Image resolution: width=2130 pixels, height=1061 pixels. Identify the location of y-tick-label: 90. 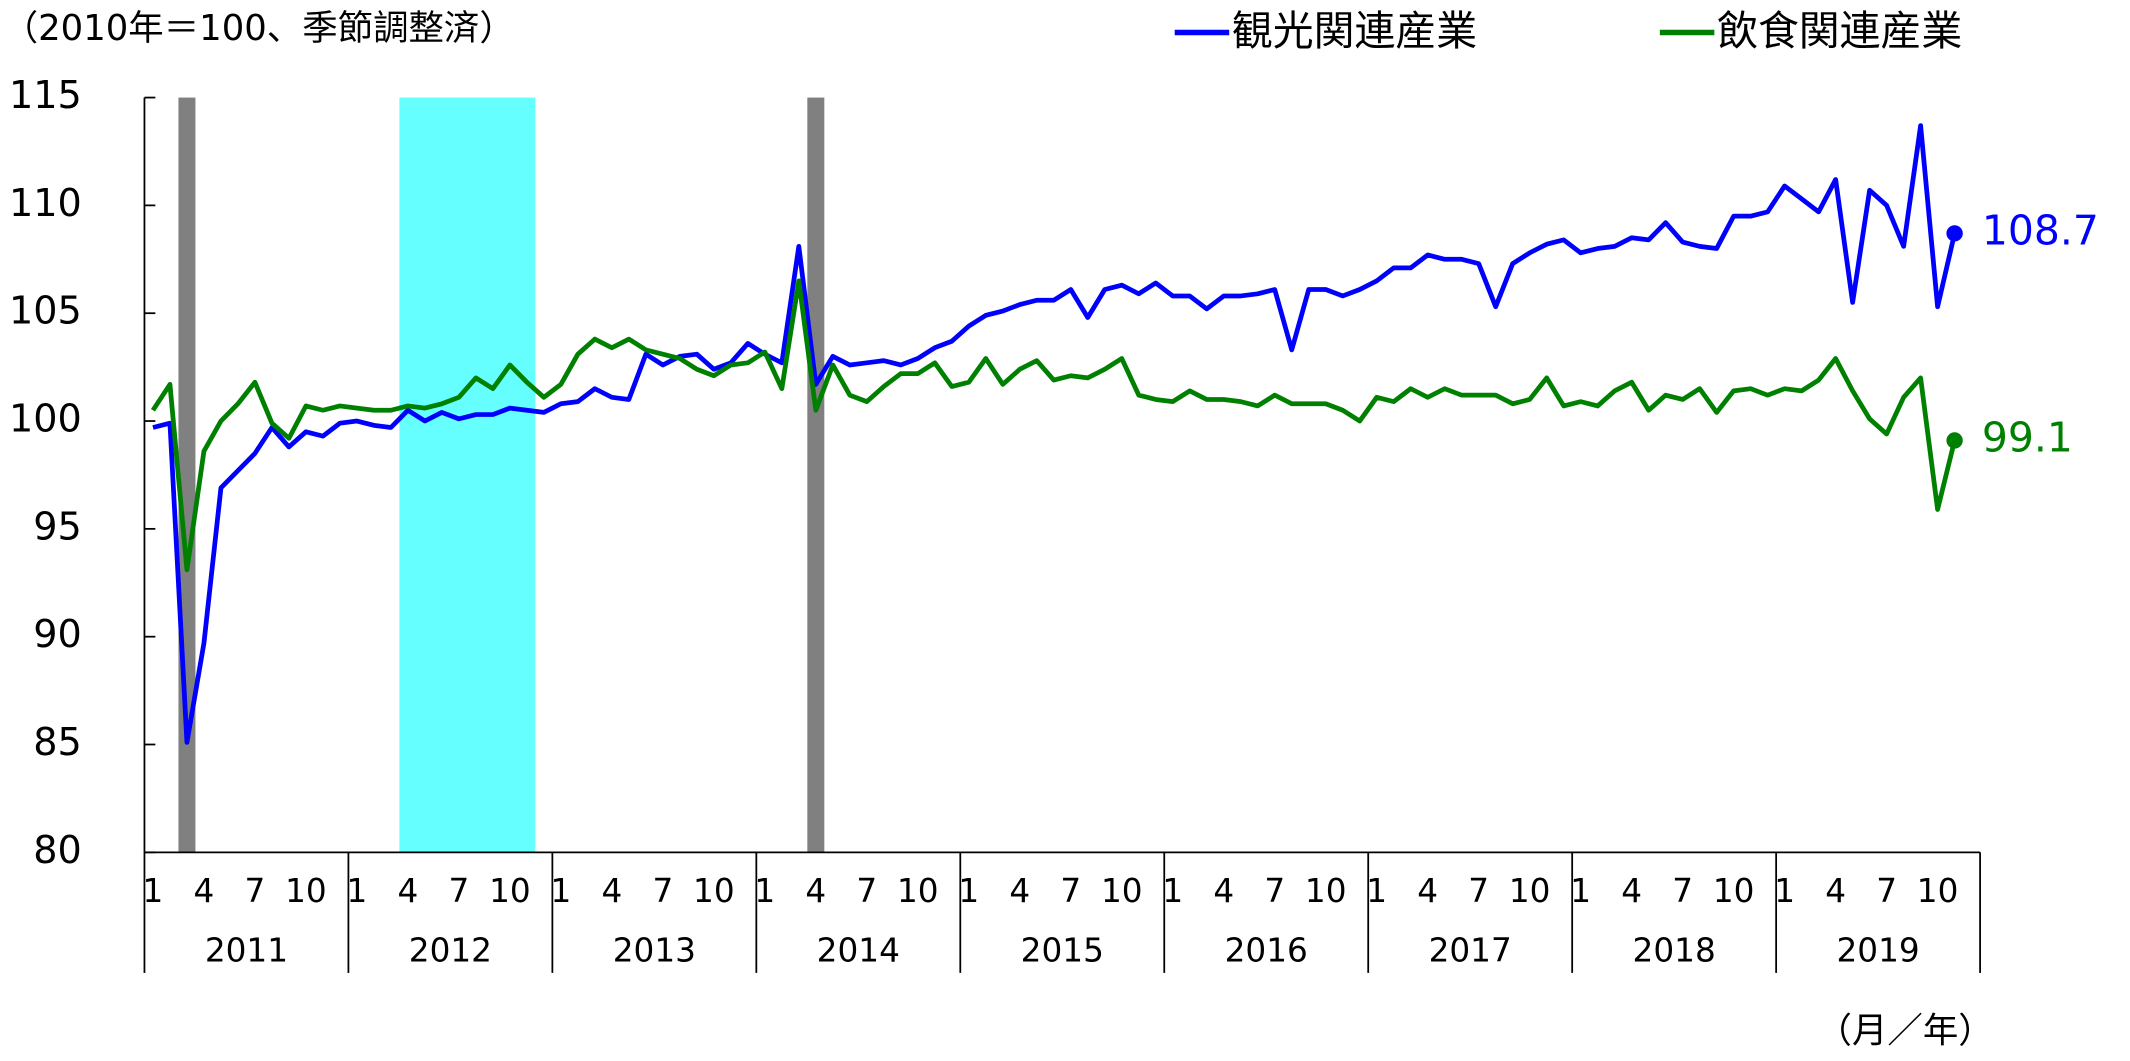
(57, 634).